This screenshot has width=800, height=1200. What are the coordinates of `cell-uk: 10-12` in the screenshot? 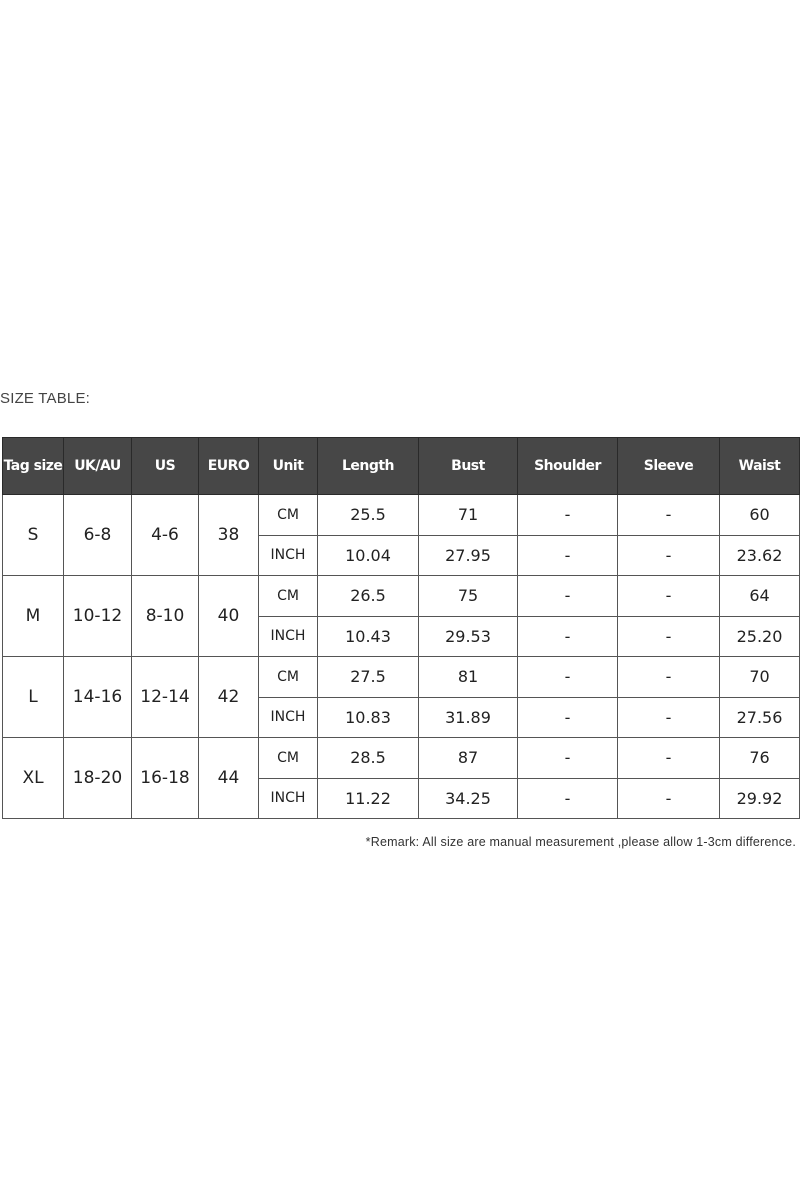 It's located at (97, 616).